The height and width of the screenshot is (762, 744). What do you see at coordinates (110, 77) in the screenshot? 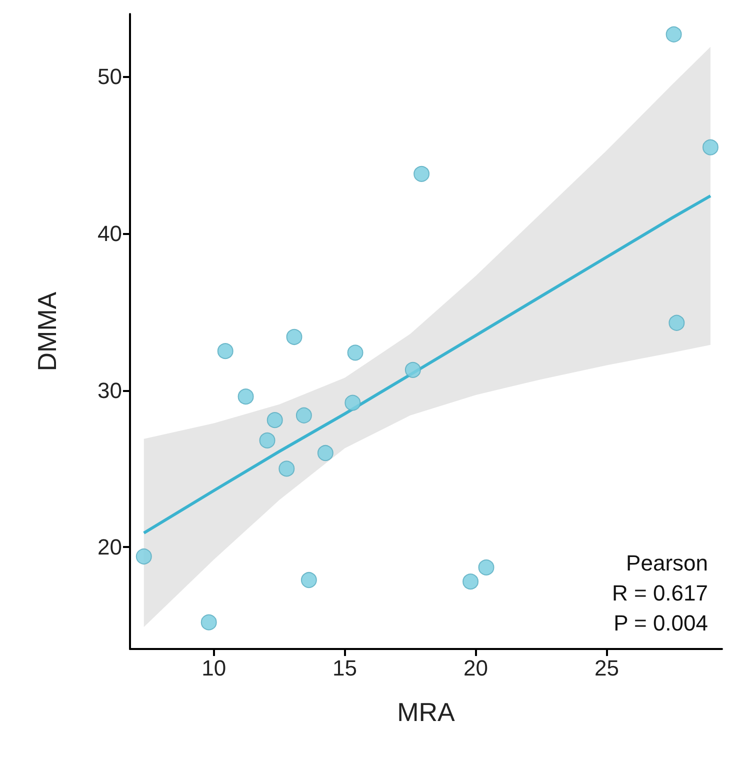
I see `y-tick-label: 50` at bounding box center [110, 77].